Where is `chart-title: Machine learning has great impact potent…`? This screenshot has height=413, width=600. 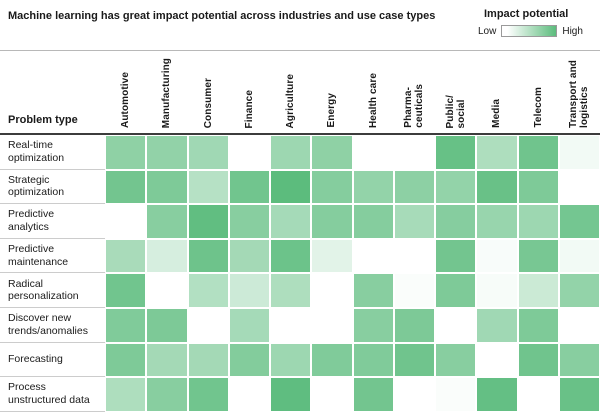 chart-title: Machine learning has great impact potent… is located at coordinates (222, 16).